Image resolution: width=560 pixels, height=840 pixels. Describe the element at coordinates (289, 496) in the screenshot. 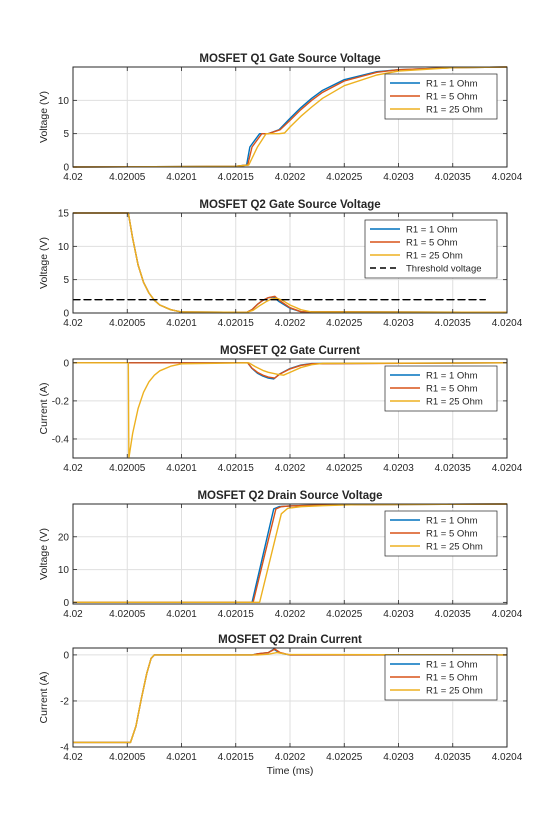

I see `chart-title: MOSFET Q2 Drain Source Voltage` at that location.